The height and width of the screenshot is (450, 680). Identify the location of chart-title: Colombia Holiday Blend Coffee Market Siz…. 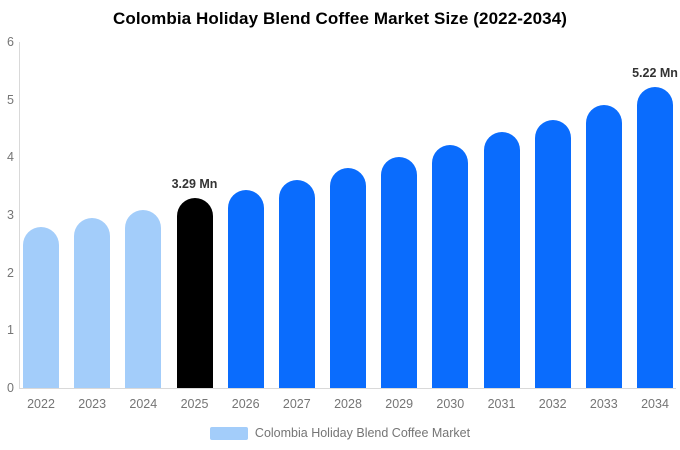
(340, 18).